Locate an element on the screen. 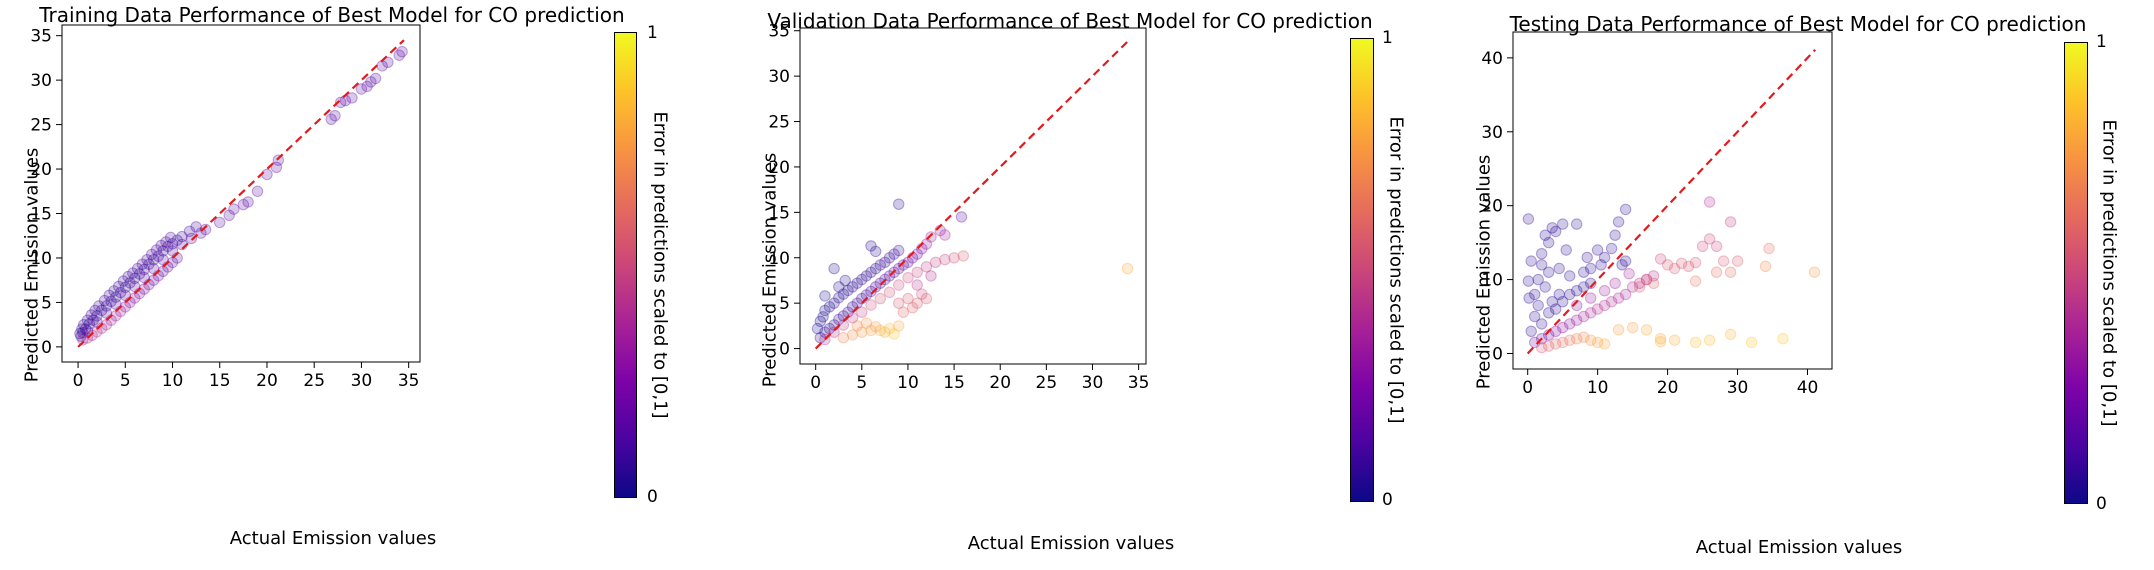  x-tick-label: 15 is located at coordinates (954, 383).